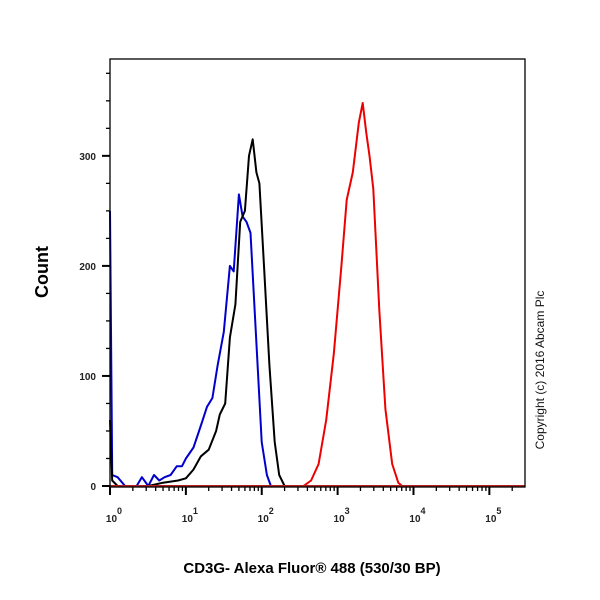  Describe the element at coordinates (342, 515) in the screenshot. I see `x-tick-label: 10³` at that location.